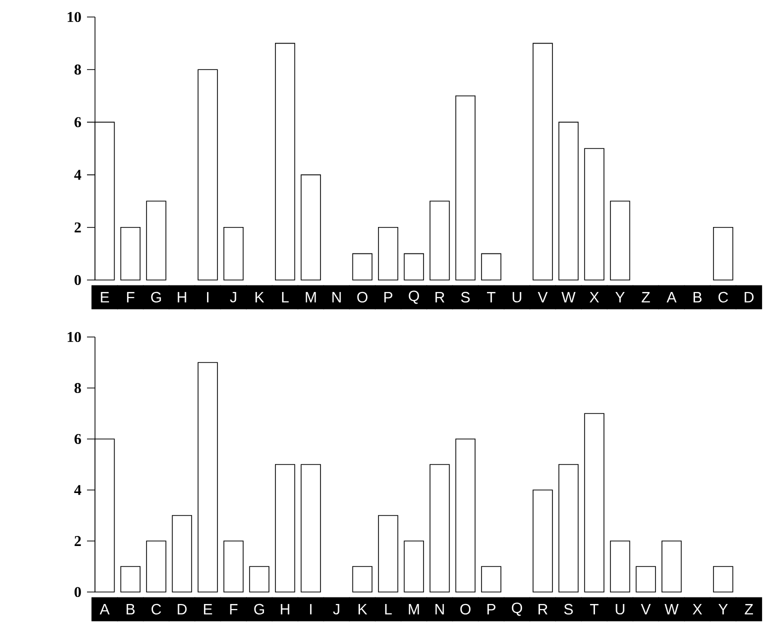 The height and width of the screenshot is (633, 773). Describe the element at coordinates (182, 609) in the screenshot. I see `x-tick-label: D` at that location.